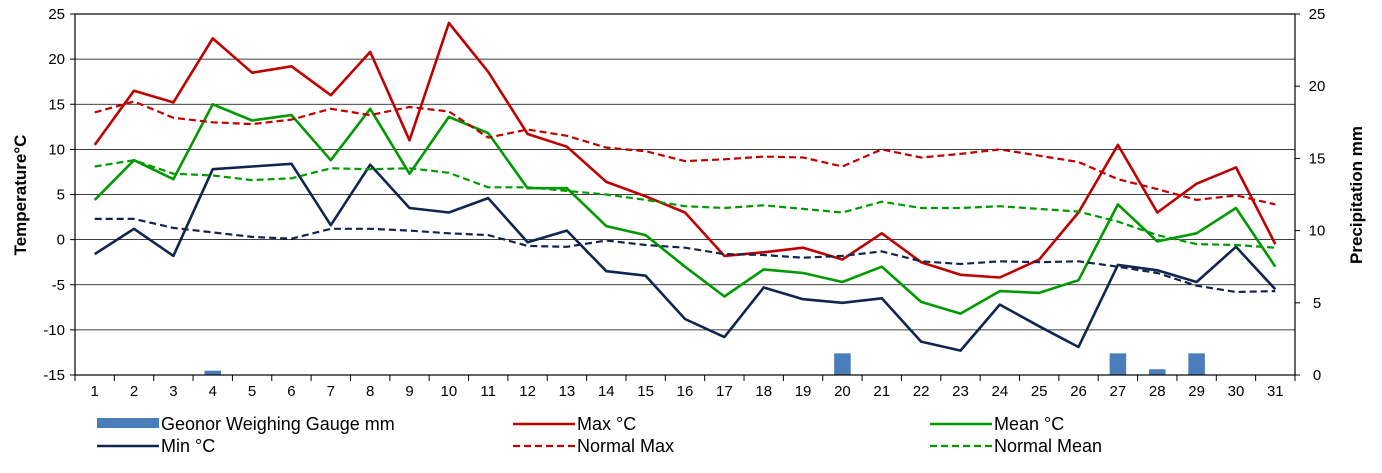  I want to click on y-tick-label: 5, so click(61, 195).